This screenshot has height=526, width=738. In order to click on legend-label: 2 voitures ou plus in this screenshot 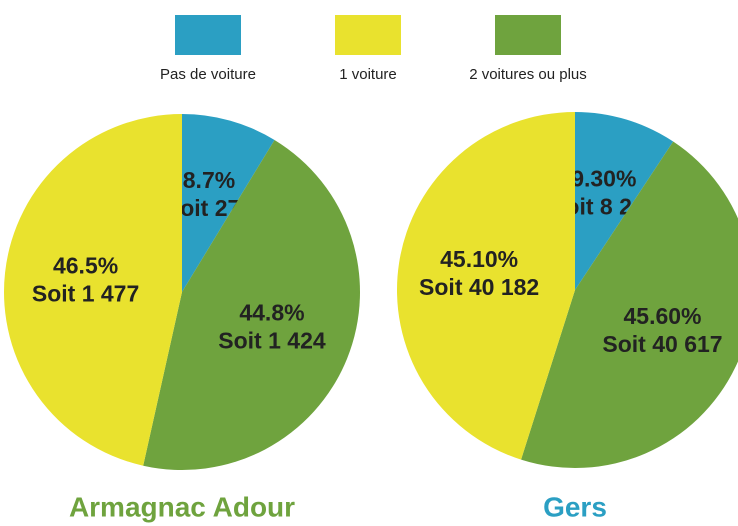, I will do `click(528, 74)`.